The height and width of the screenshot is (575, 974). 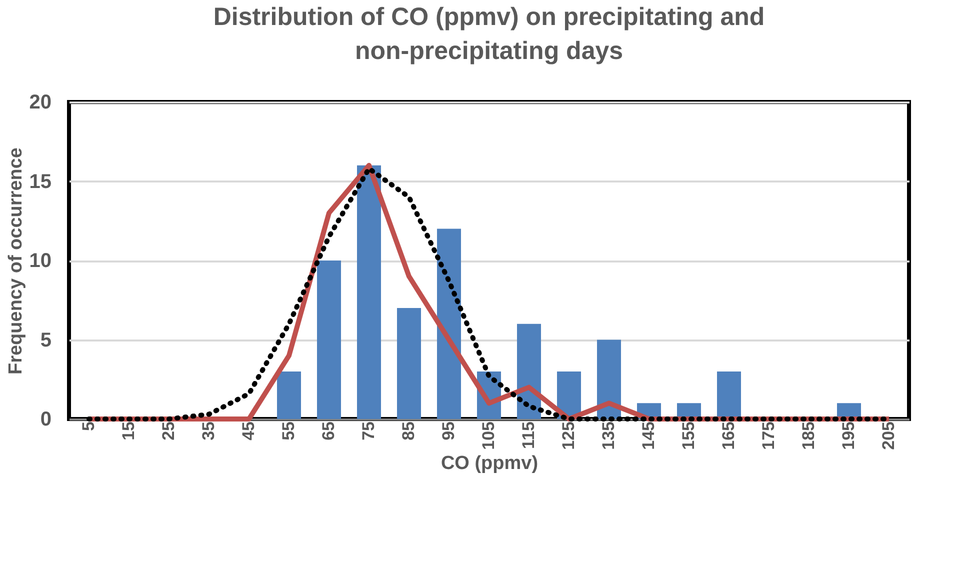 What do you see at coordinates (408, 431) in the screenshot?
I see `x-tick-label: 85` at bounding box center [408, 431].